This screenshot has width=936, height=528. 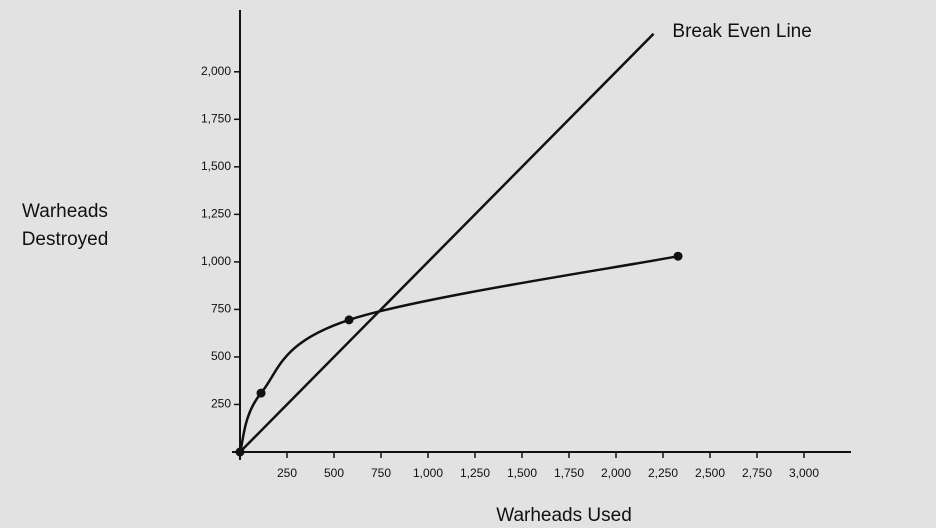 I want to click on x-tick-label: 3,000, so click(x=804, y=473).